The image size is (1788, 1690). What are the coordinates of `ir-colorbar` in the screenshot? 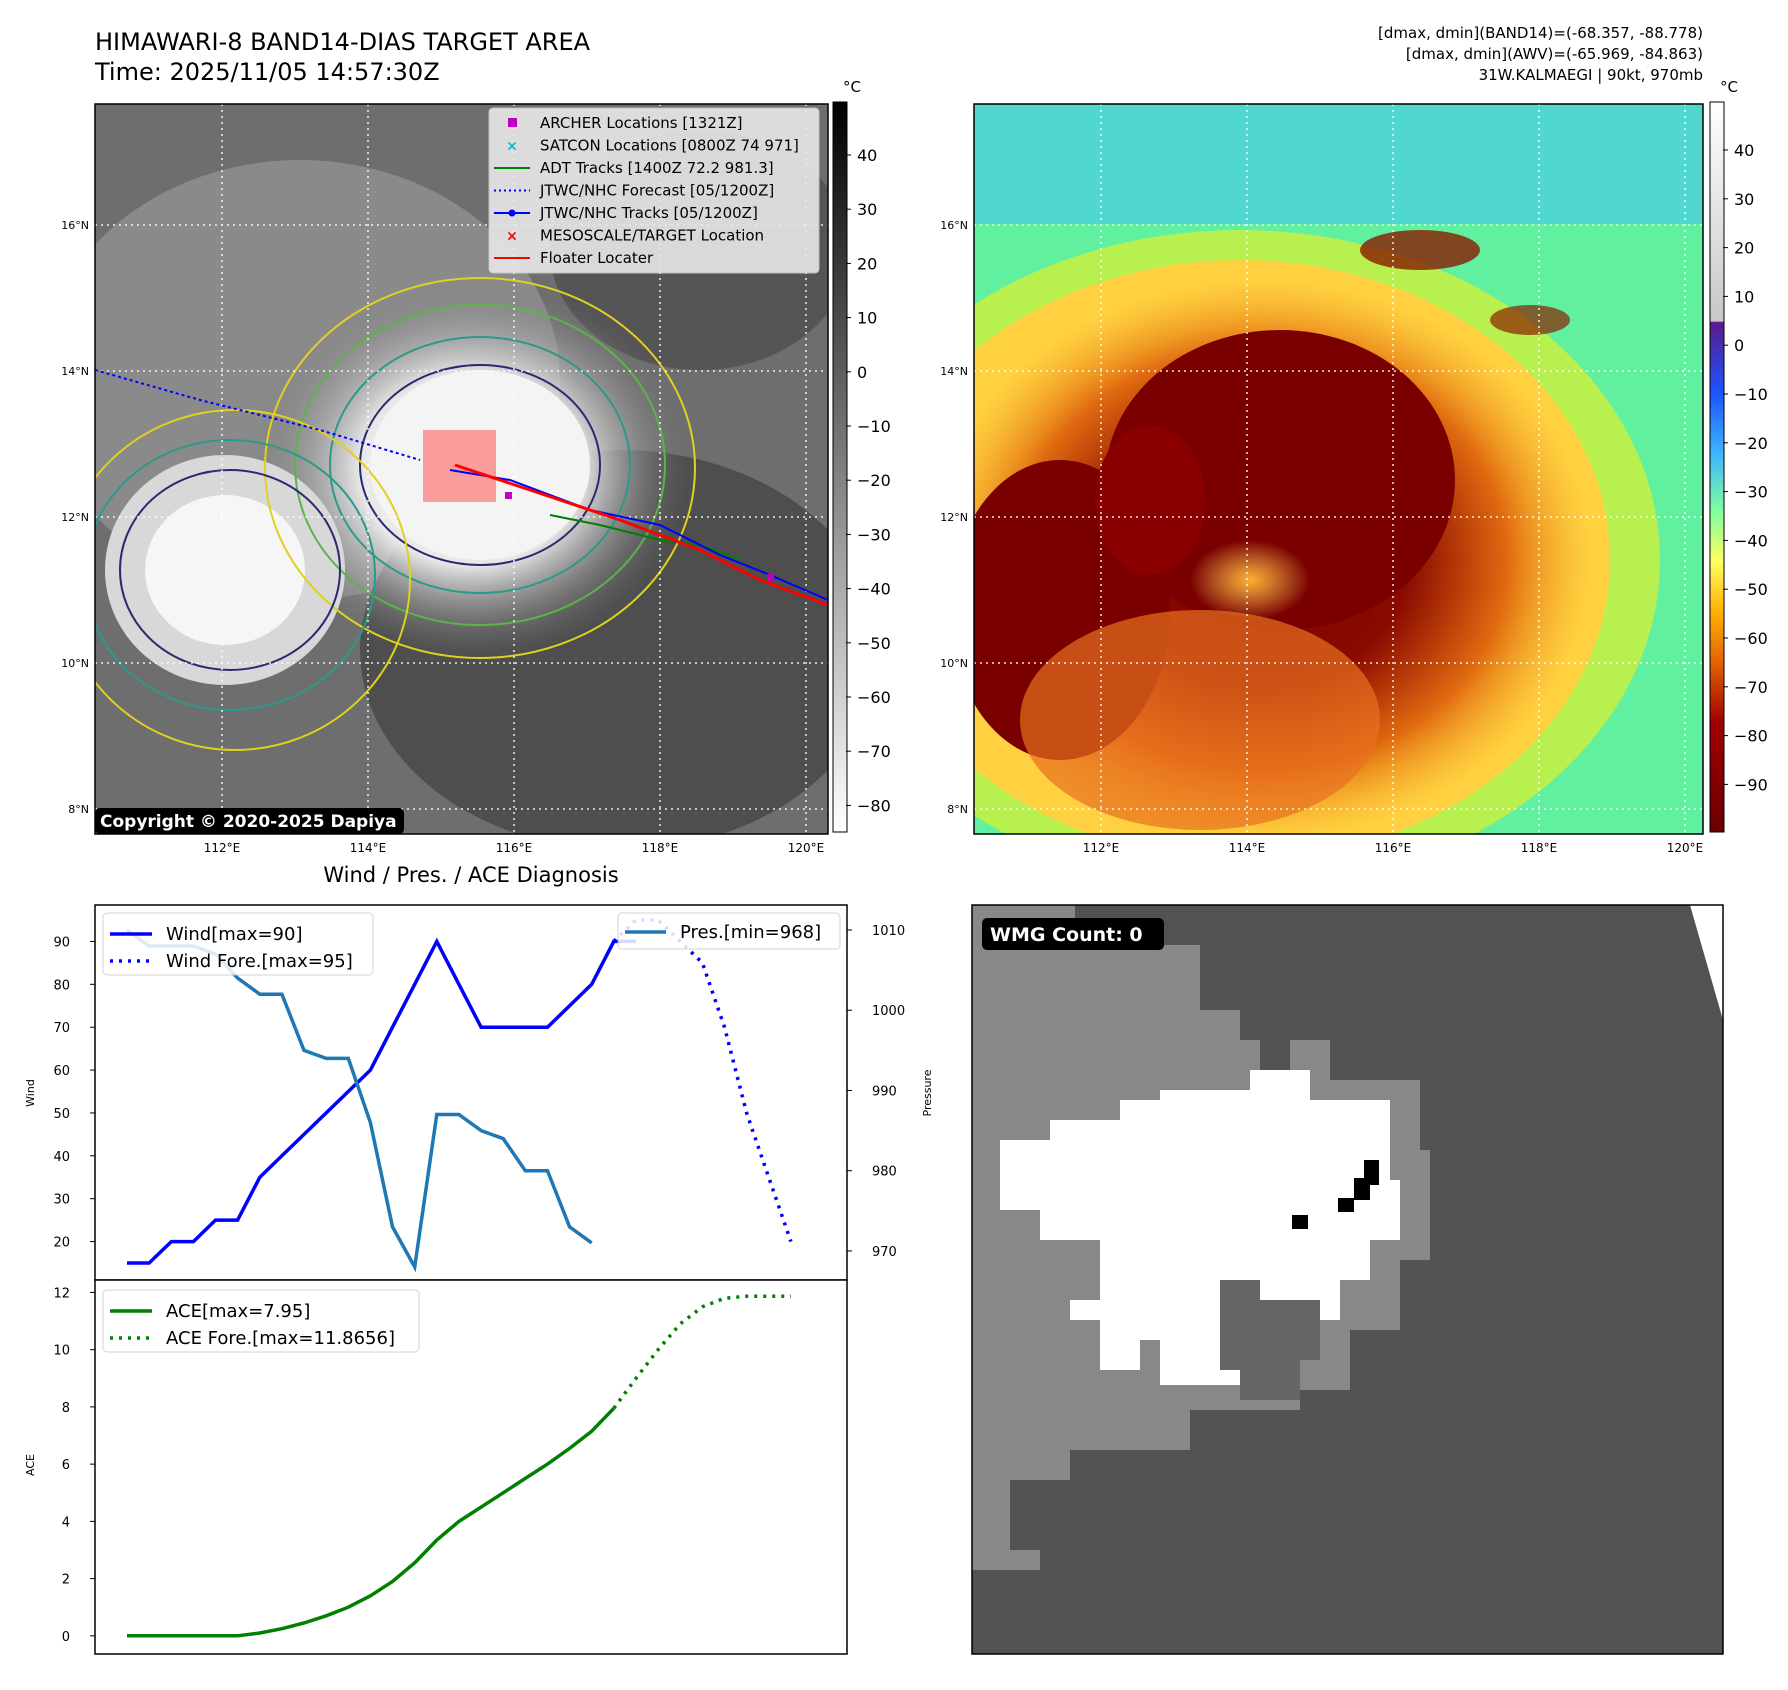 It's located at (840, 467).